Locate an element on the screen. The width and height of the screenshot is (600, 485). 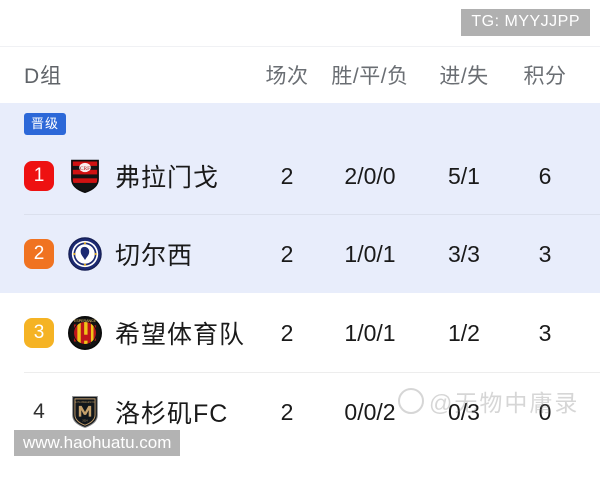
bottom-spacer is located at coordinates (300, 468).